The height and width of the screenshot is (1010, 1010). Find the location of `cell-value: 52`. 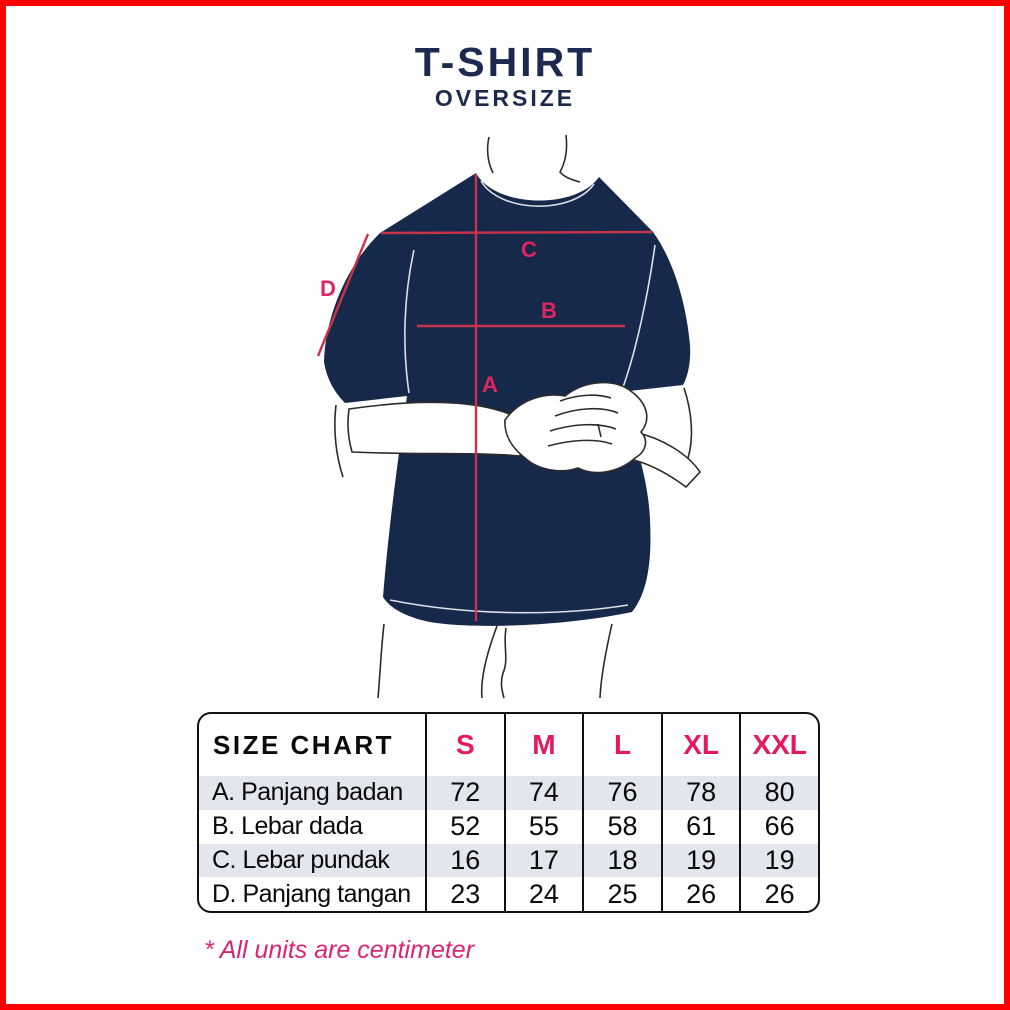

cell-value: 52 is located at coordinates (464, 826).